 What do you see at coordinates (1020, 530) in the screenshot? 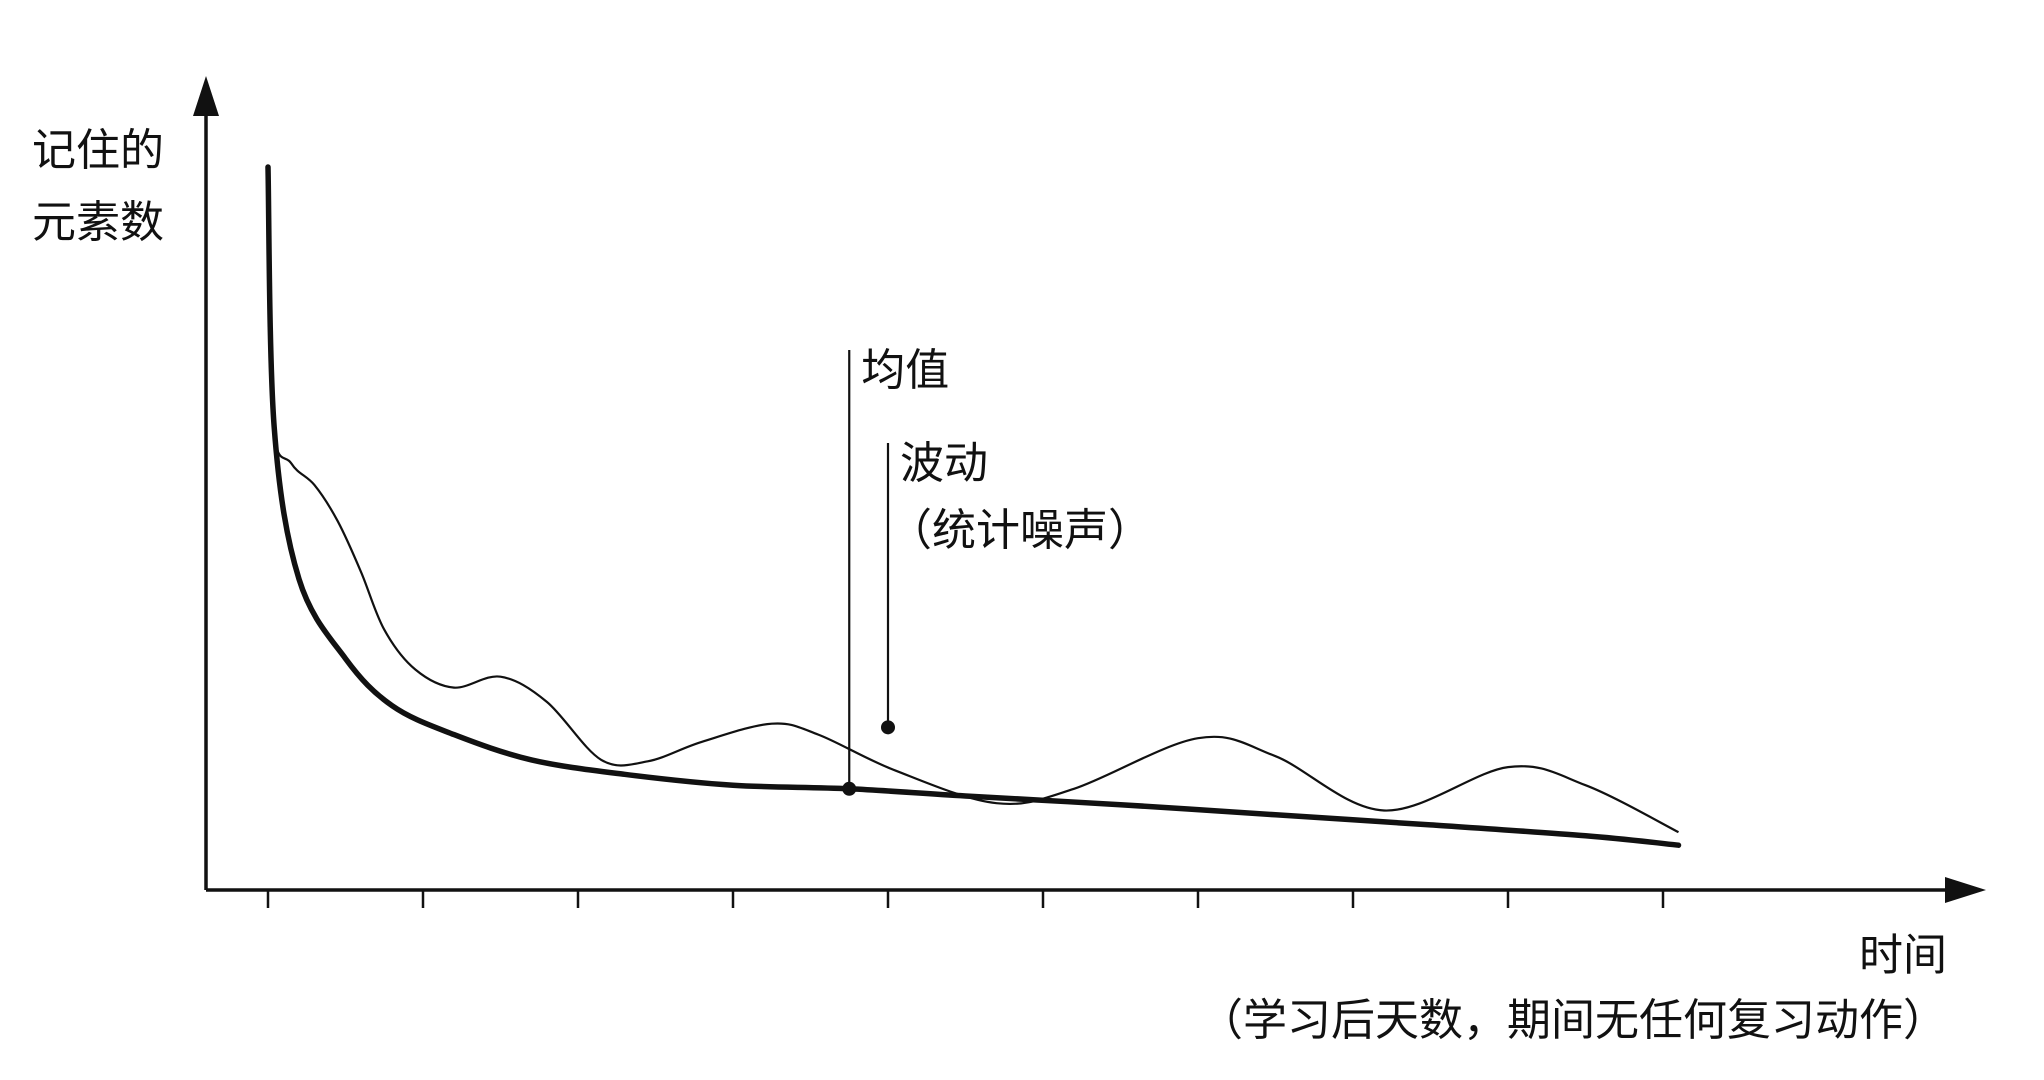
I see `annotation-label: （统计噪声）` at bounding box center [1020, 530].